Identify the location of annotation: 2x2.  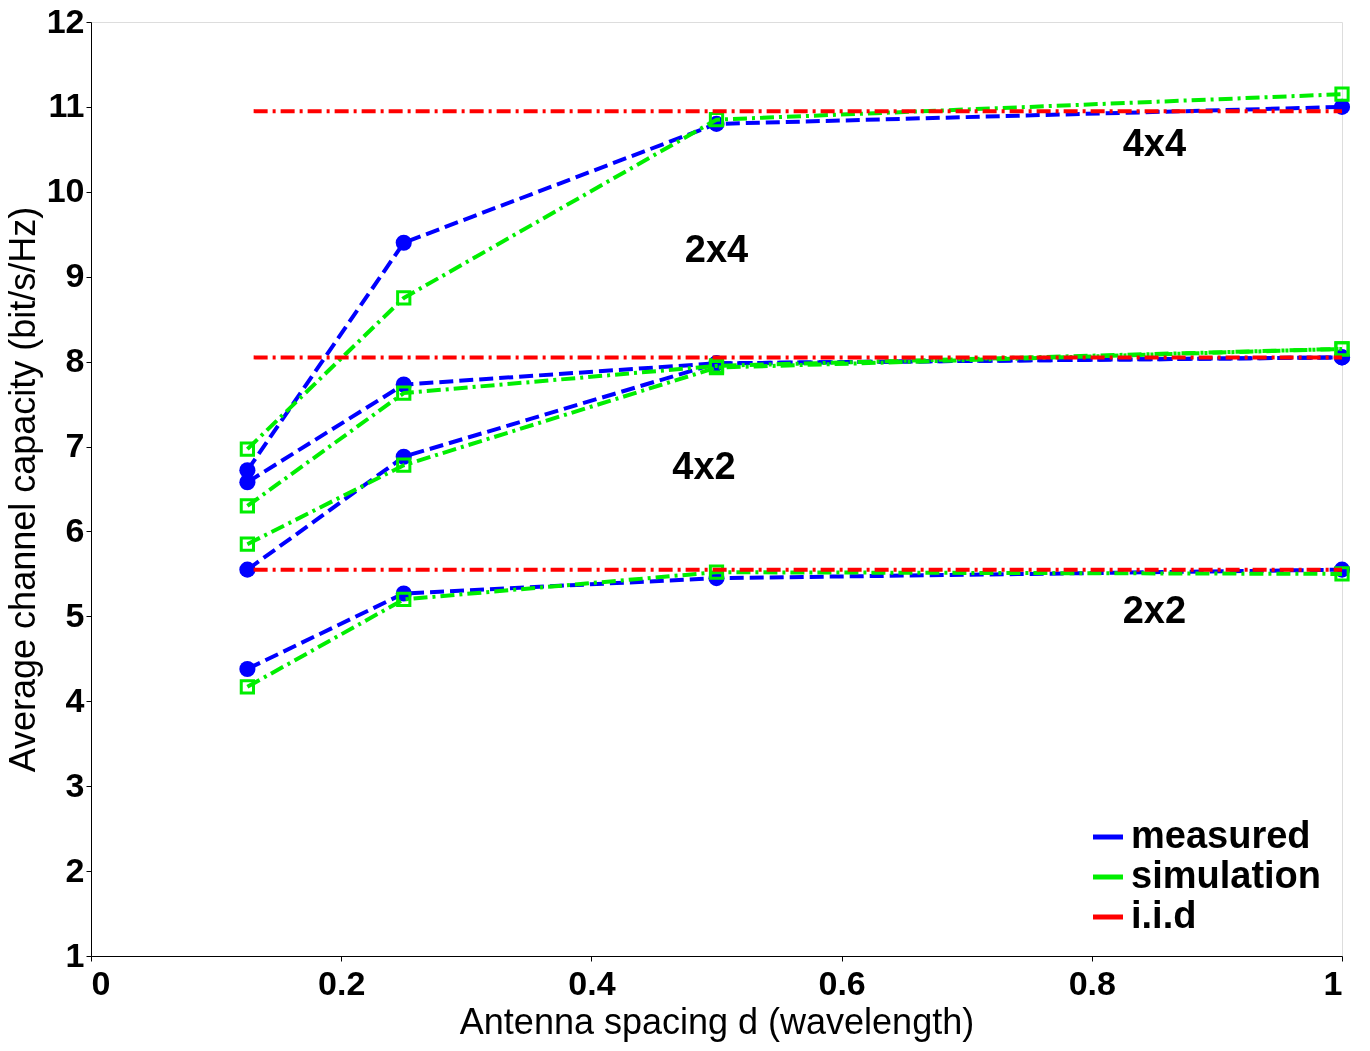
(1154, 610).